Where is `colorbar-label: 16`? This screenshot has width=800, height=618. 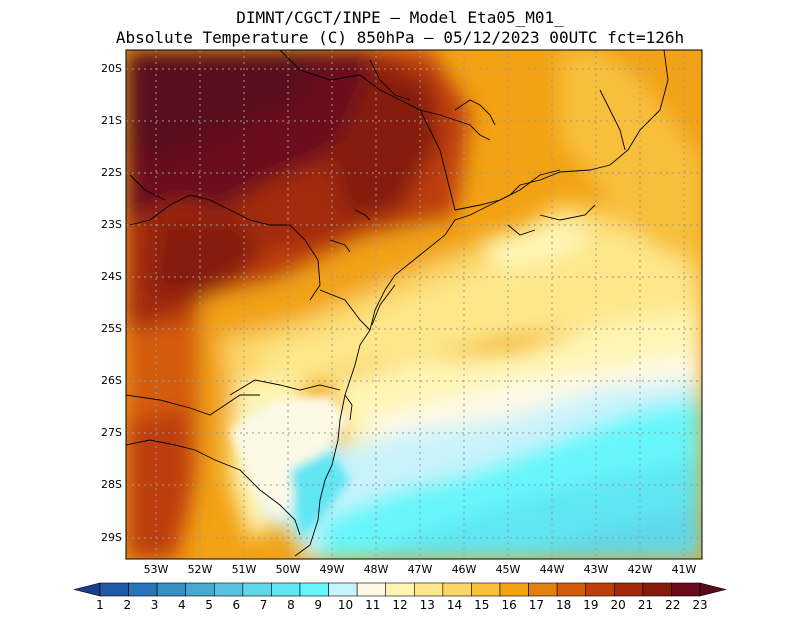 colorbar-label: 16 is located at coordinates (509, 605).